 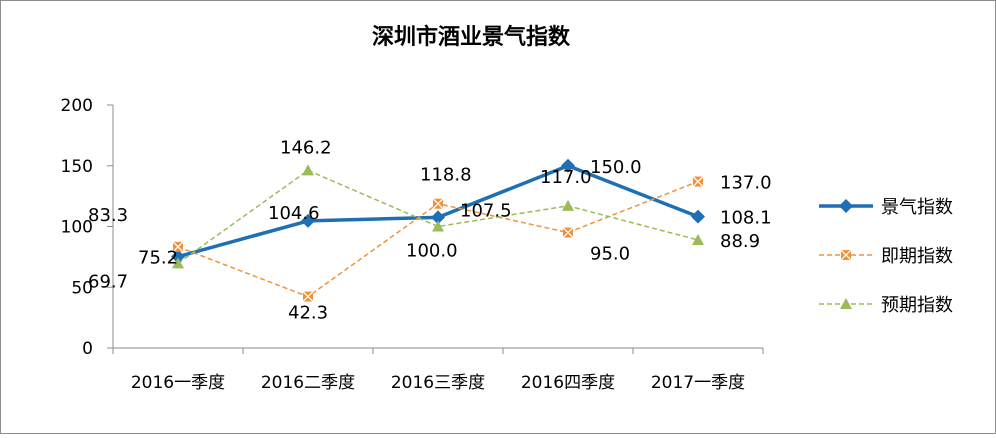 I want to click on legend-item: 即期指数, so click(x=886, y=256).